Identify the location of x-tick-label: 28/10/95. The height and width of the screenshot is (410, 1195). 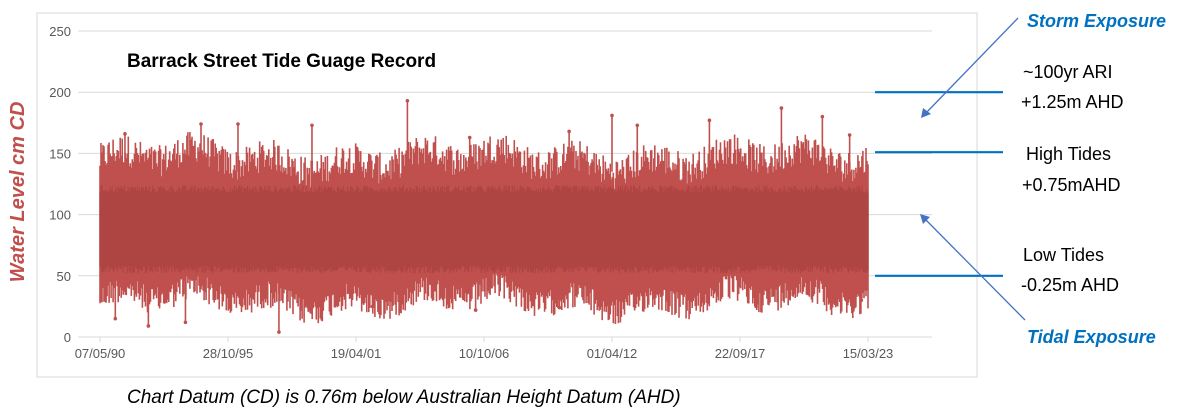
(228, 353).